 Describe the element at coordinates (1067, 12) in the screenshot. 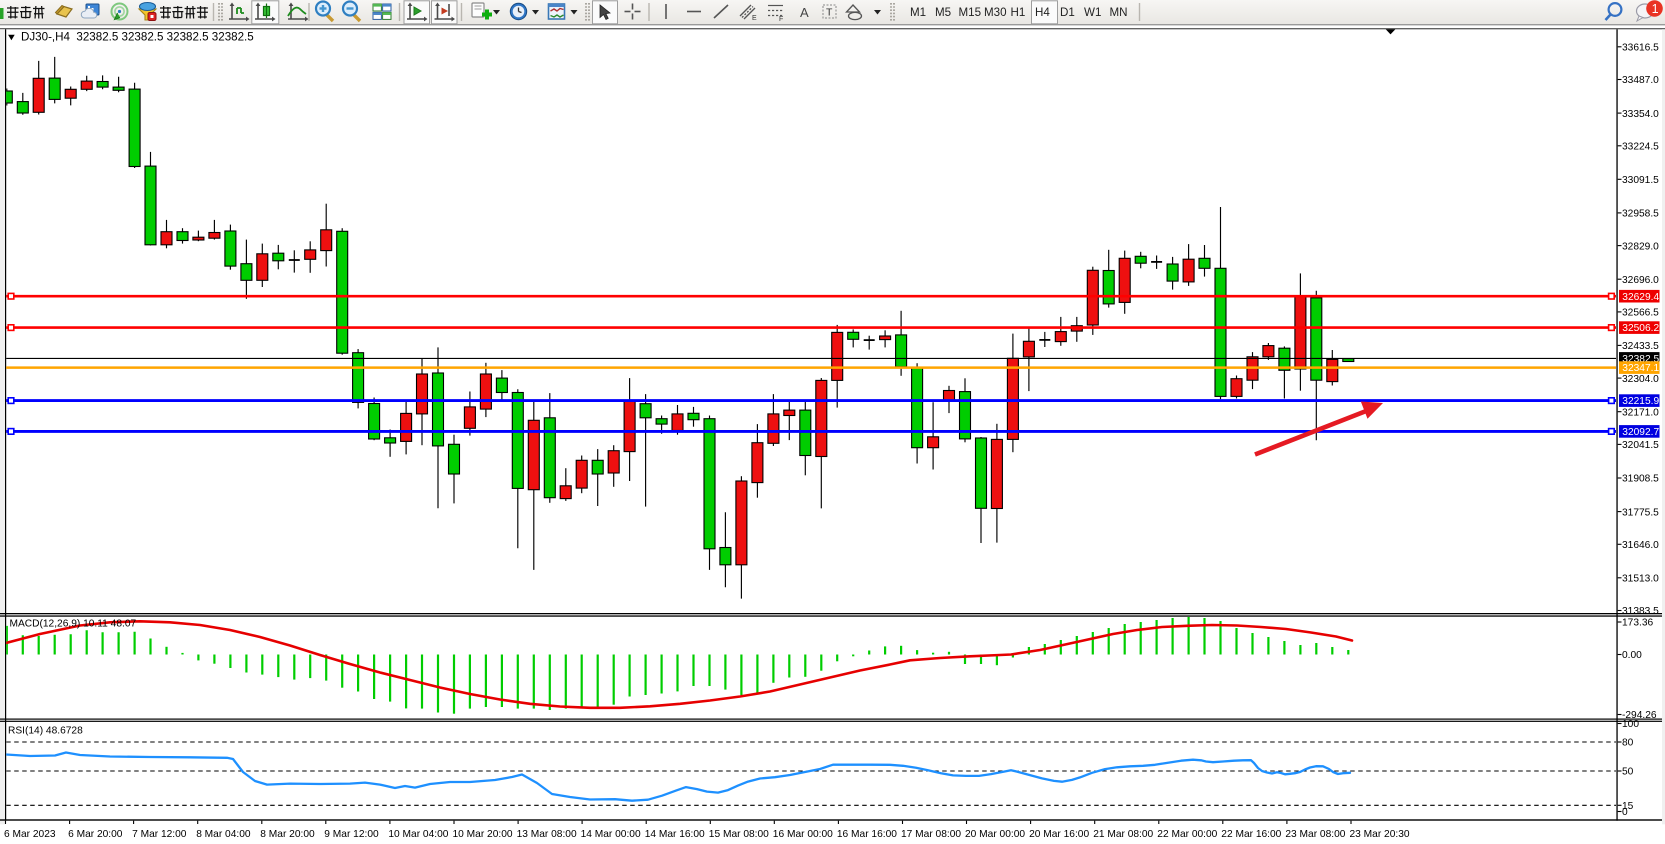

I see `svg-text: D1` at that location.